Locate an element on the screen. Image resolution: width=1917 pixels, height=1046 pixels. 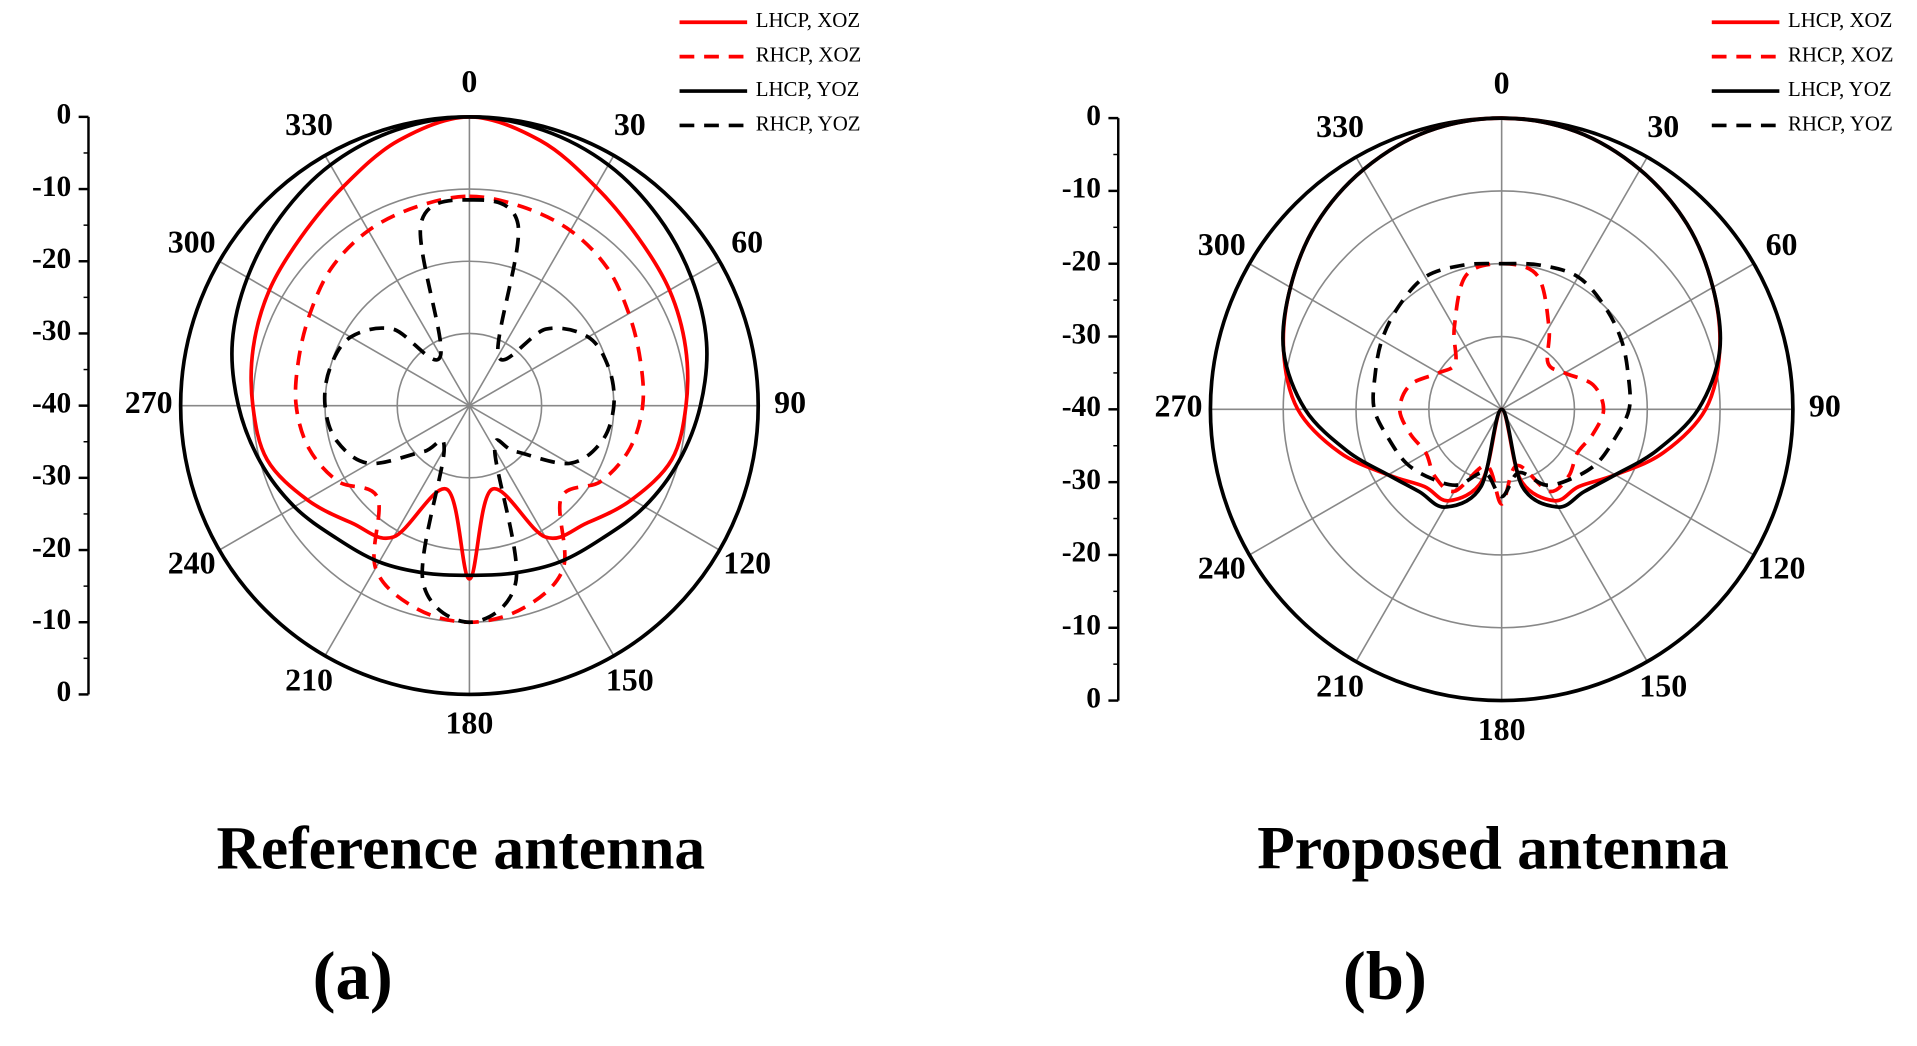
chart-title: Reference antenna is located at coordinates (461, 848).